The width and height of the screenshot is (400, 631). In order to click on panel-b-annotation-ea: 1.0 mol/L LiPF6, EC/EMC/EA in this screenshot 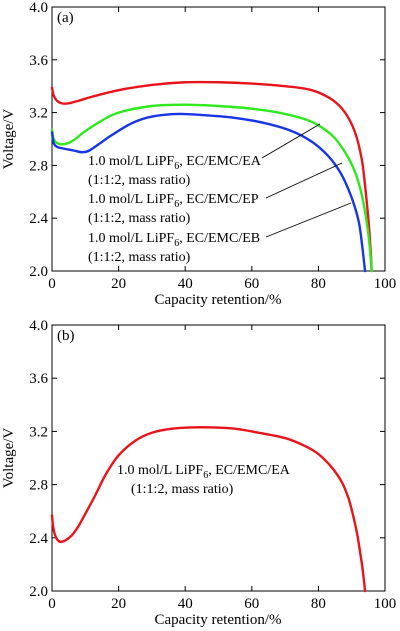, I will do `click(204, 472)`.